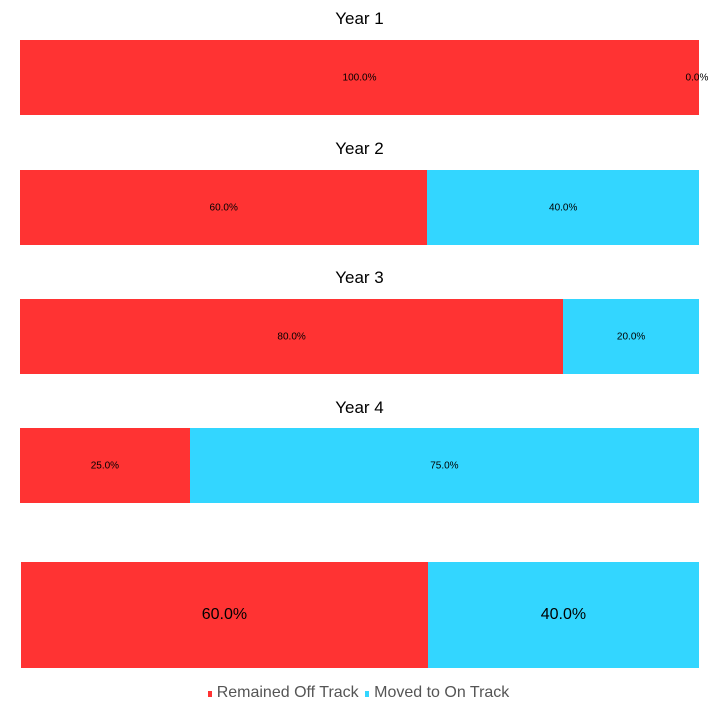 This screenshot has height=703, width=717. Describe the element at coordinates (441, 692) in the screenshot. I see `legend-label-on-track: Moved to On Track` at that location.